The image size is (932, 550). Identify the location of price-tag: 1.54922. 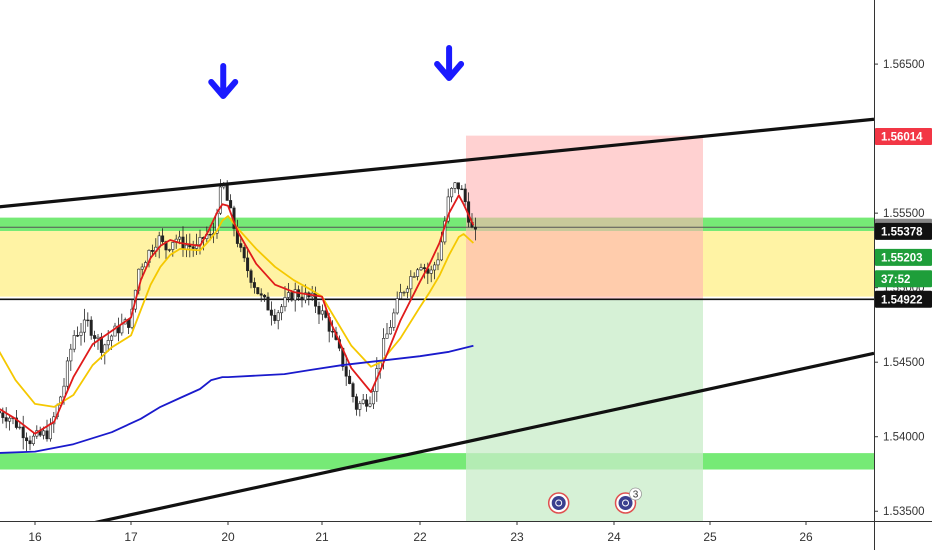
(903, 299).